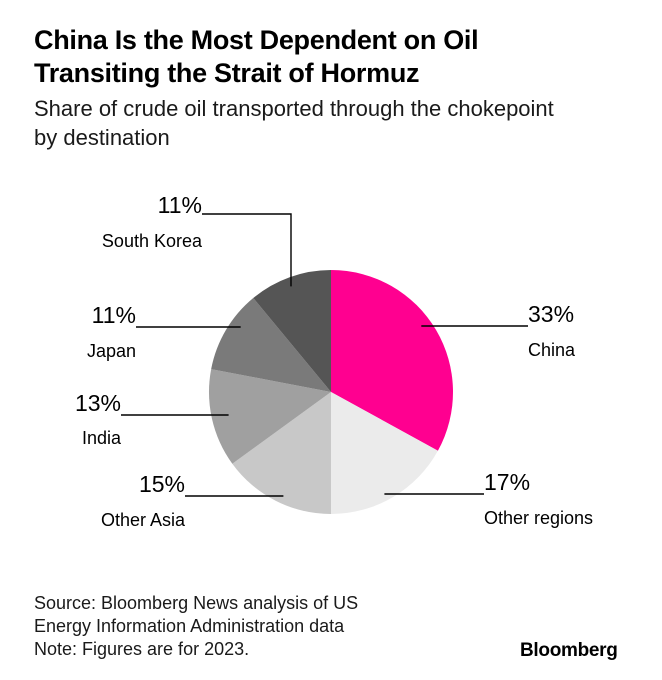  I want to click on slice-label-other-asia: Other Asia, so click(143, 520).